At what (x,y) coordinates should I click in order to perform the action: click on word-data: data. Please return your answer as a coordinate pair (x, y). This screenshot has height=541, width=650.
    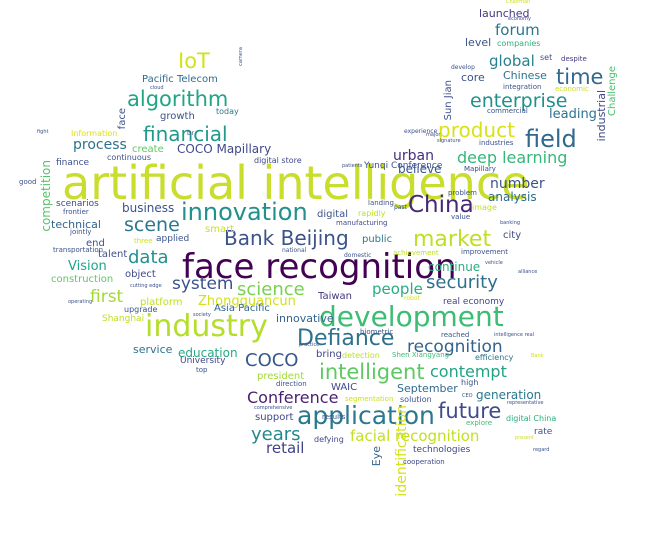
    Looking at the image, I should click on (148, 257).